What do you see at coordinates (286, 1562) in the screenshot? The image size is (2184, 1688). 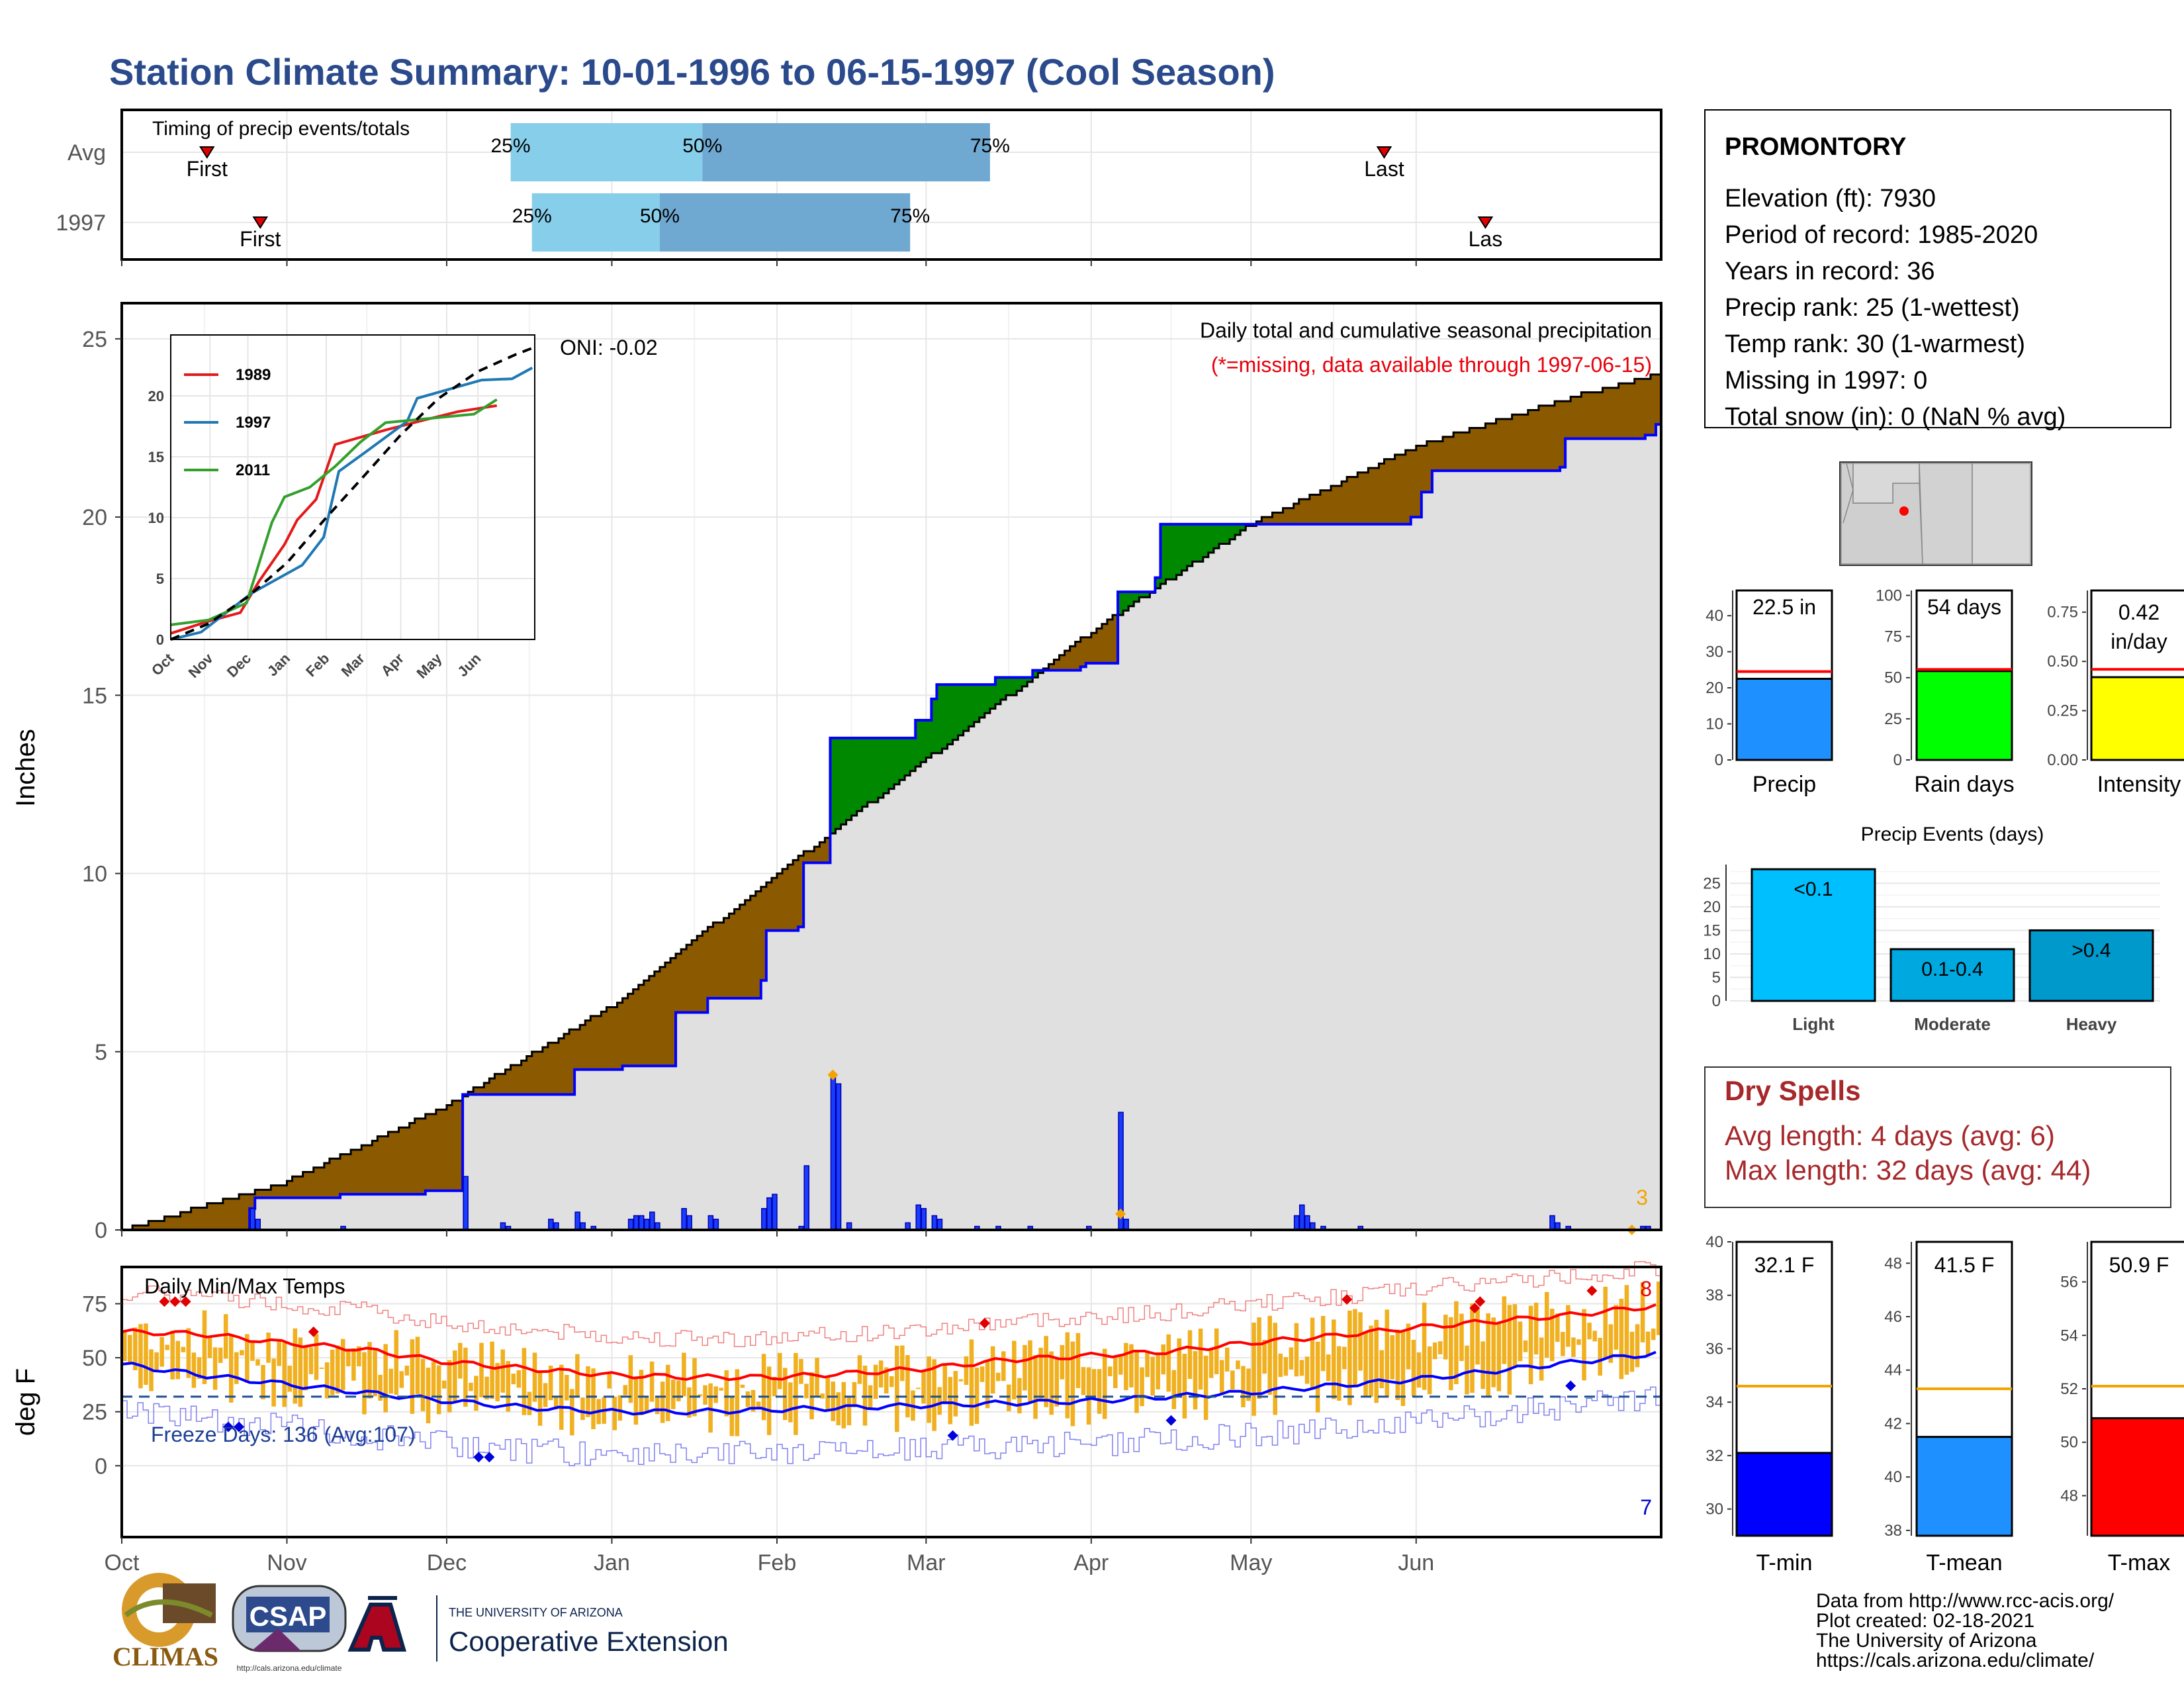 I see `month-label: Nov` at bounding box center [286, 1562].